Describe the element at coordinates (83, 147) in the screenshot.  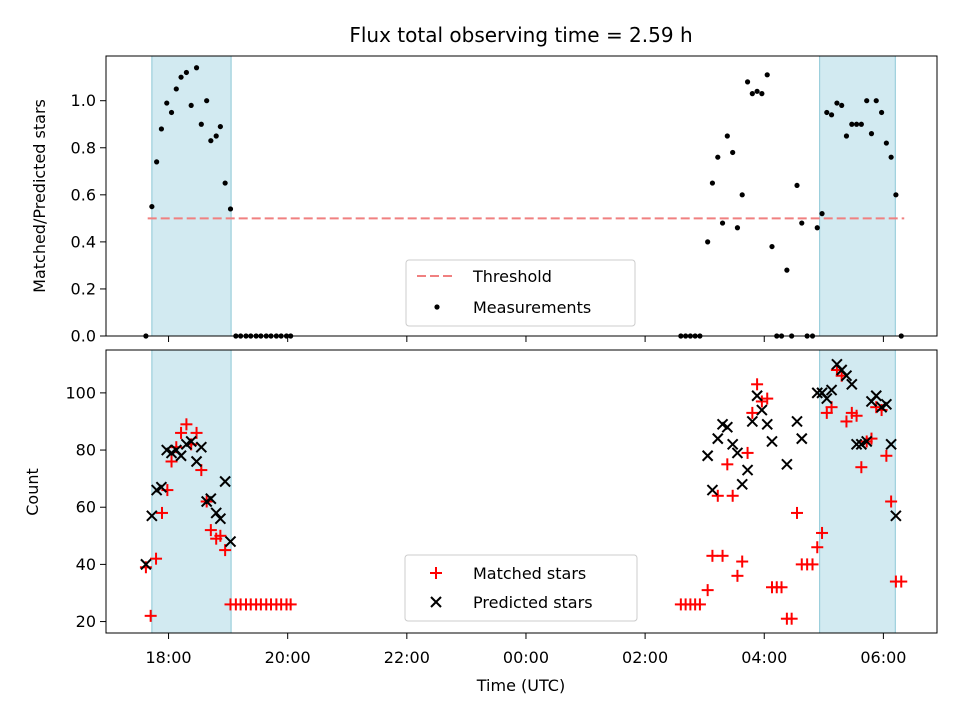
I see `top-y-tick-label-4: 0.8` at that location.